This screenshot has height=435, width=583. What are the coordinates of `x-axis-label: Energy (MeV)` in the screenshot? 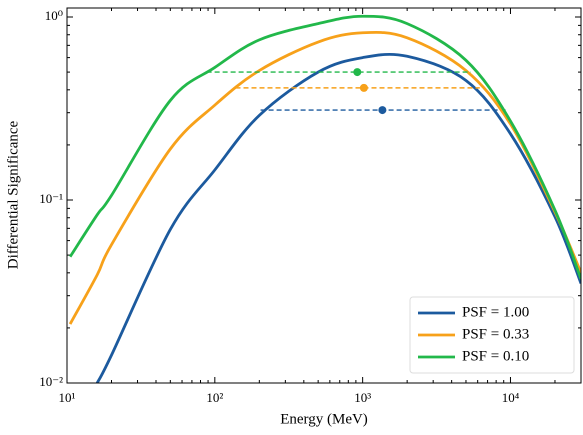 It's located at (324, 419).